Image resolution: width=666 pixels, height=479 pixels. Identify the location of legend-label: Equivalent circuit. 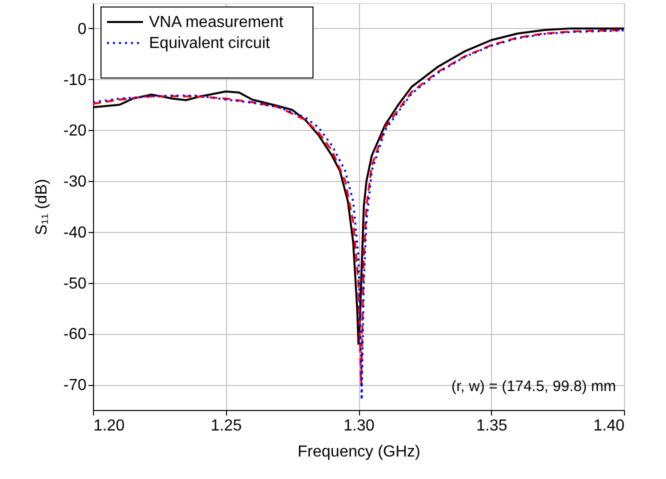
(209, 43).